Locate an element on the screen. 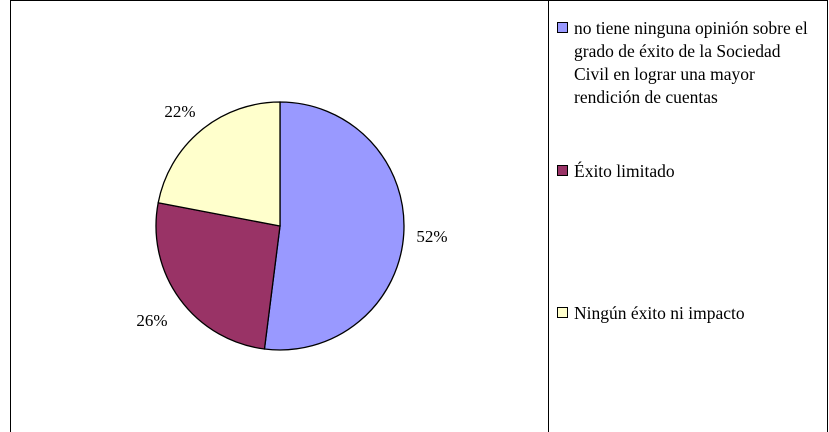 The image size is (829, 432). data-label: 22% is located at coordinates (179, 111).